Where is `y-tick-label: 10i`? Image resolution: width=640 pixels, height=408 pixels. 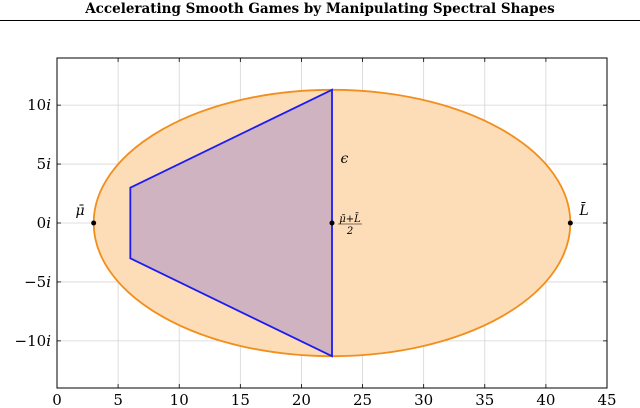 y-tick-label: 10i is located at coordinates (39, 105).